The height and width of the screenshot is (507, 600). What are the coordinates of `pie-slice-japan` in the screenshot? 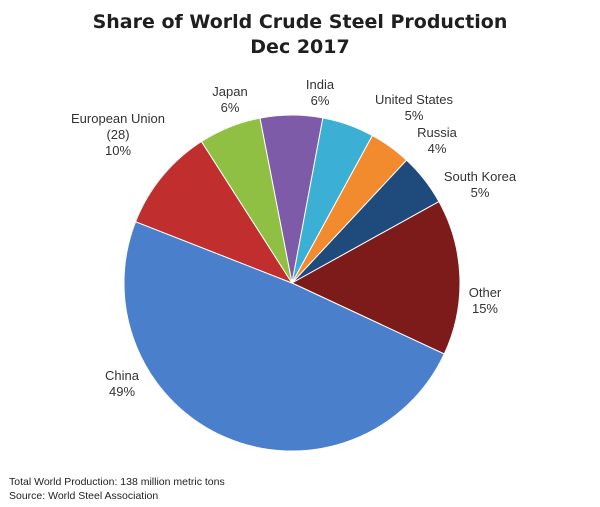 It's located at (246, 200).